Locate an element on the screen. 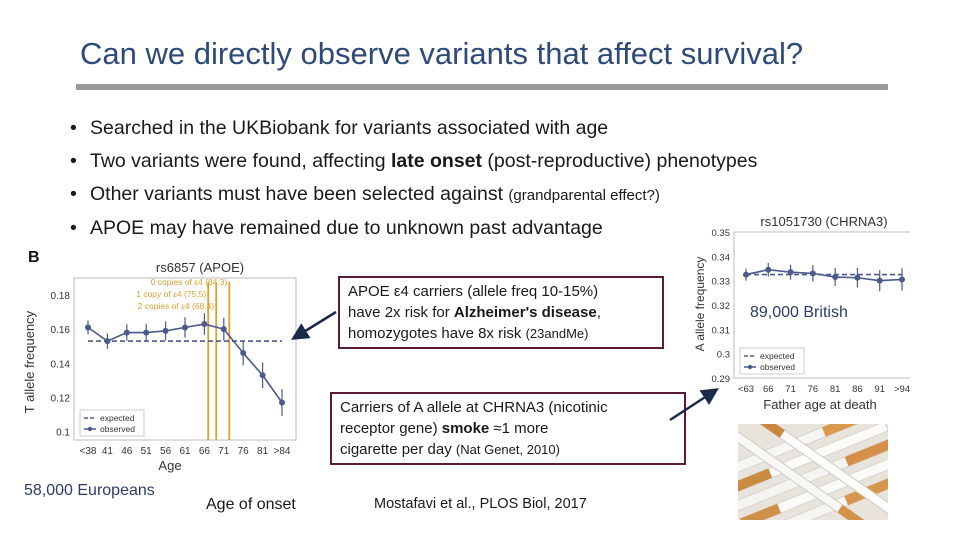 The height and width of the screenshot is (540, 960). y-tick-label: 0.18 is located at coordinates (61, 296).